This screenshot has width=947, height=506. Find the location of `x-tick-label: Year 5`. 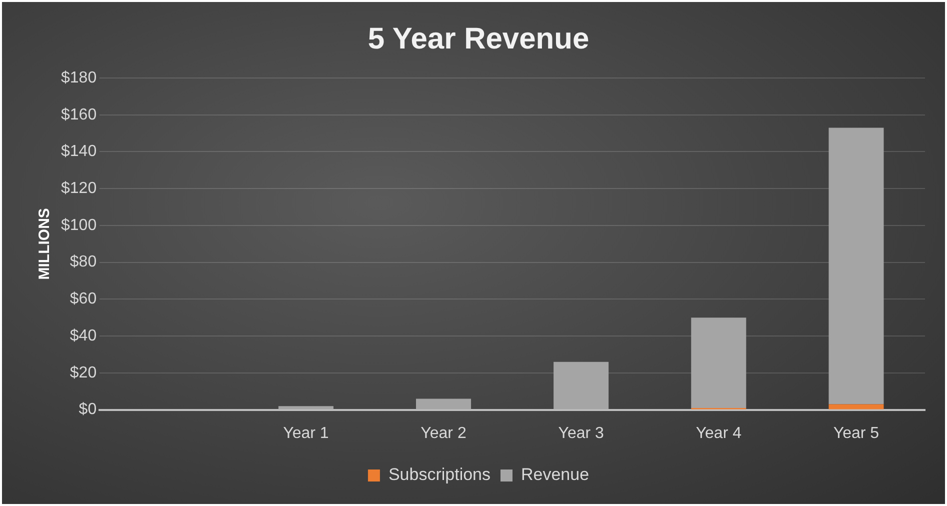

x-tick-label: Year 5 is located at coordinates (856, 433).